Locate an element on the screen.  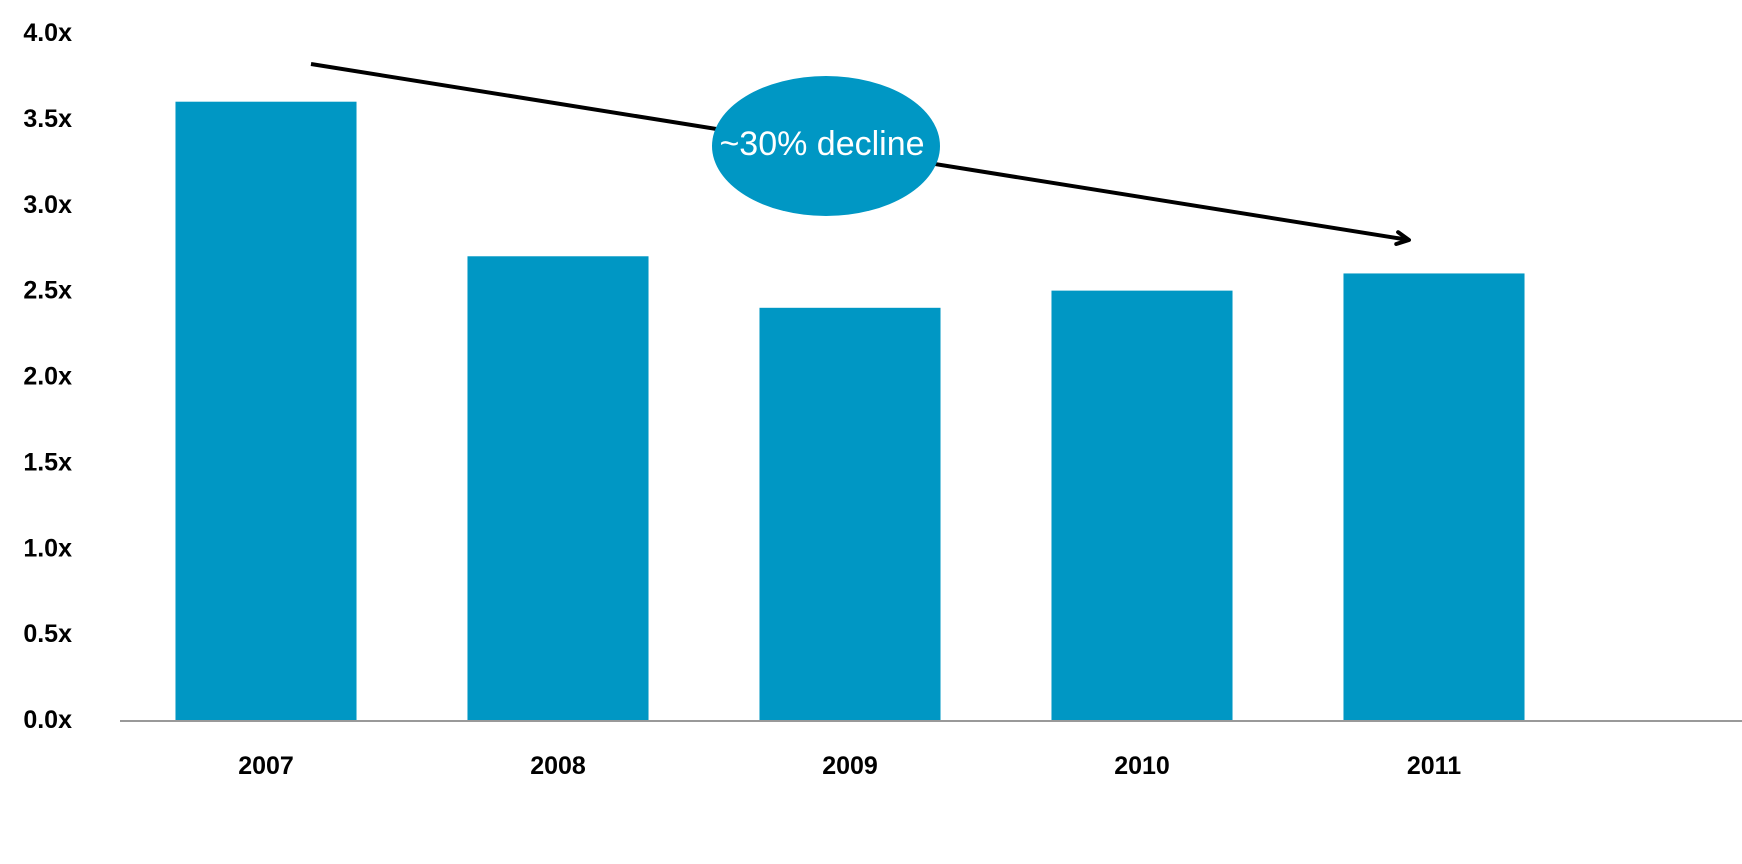
y-tick-label: 1.5x is located at coordinates (47, 462).